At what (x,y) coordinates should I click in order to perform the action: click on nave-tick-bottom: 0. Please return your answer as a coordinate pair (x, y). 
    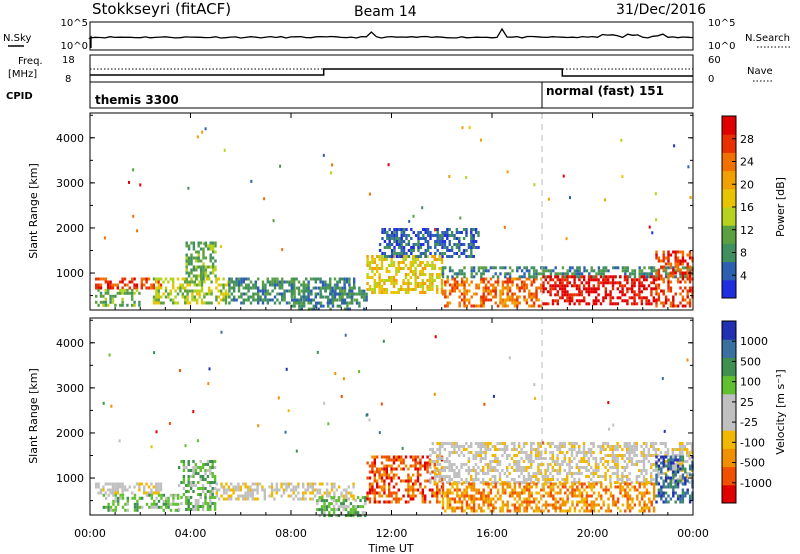
    Looking at the image, I should click on (711, 79).